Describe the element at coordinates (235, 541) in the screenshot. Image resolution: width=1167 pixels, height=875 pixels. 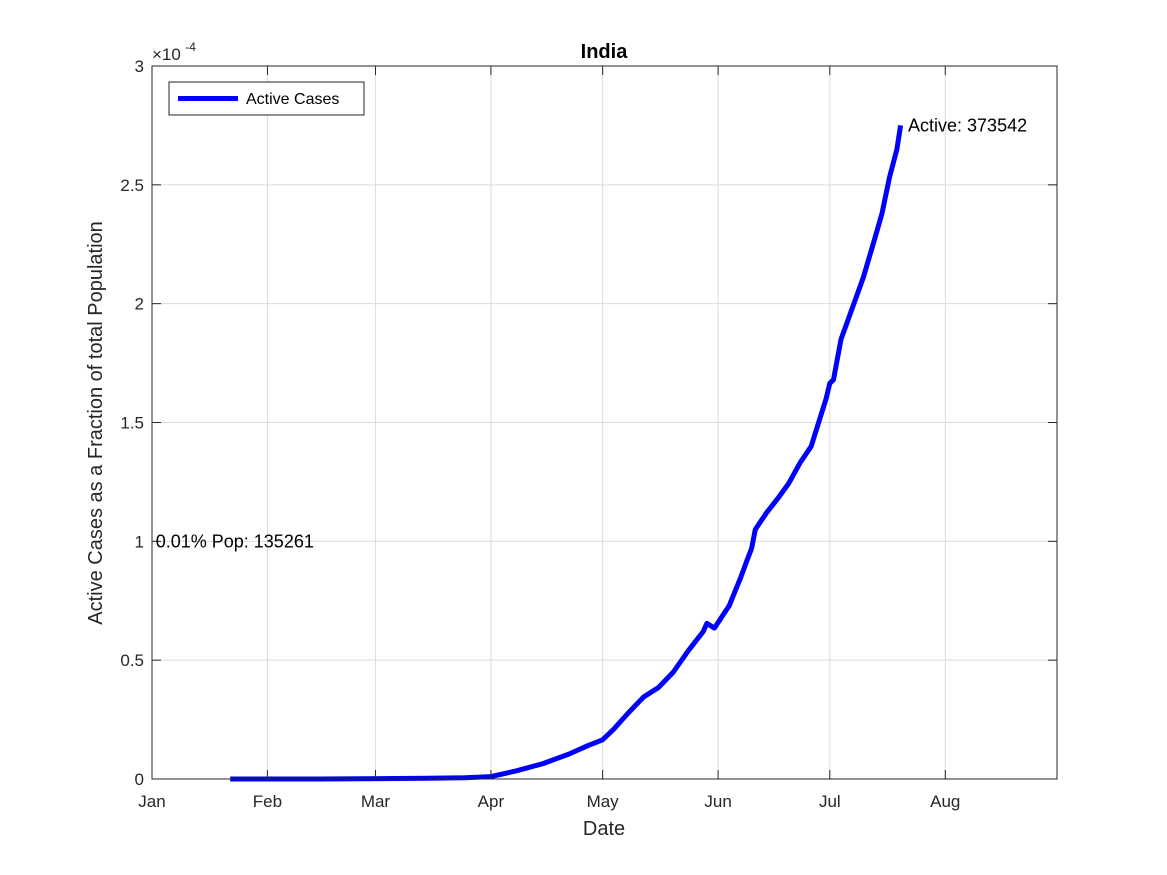
I see `population-threshold-annotation: 0.01% Pop: 135261` at that location.